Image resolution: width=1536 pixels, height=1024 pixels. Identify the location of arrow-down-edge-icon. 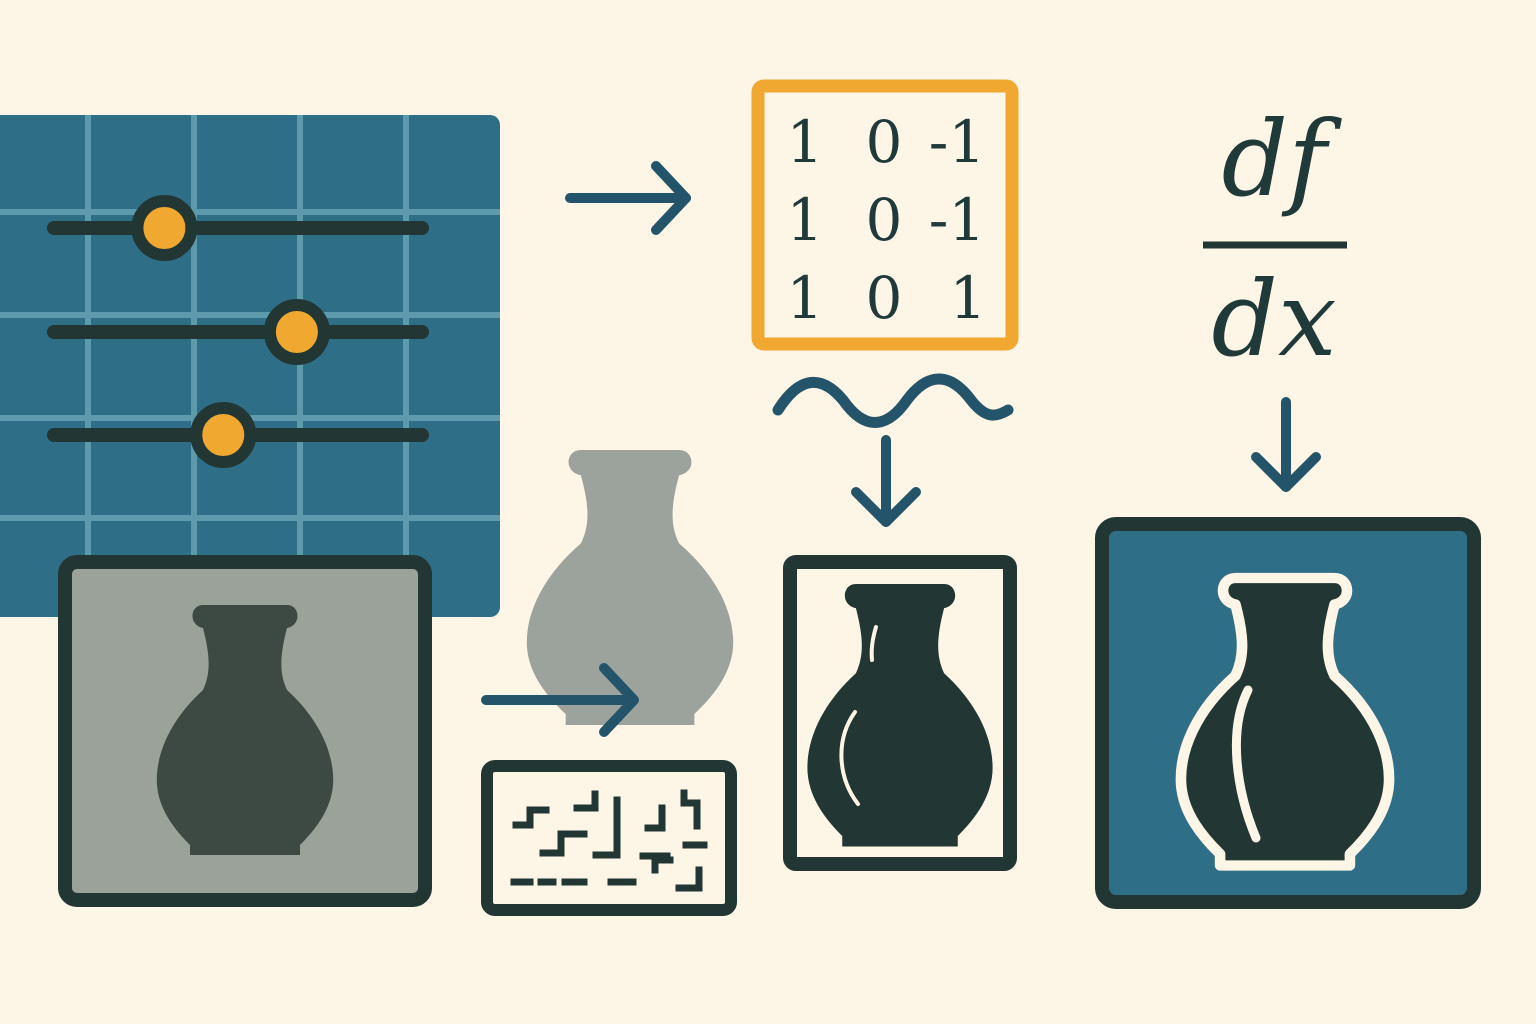
(1286, 444).